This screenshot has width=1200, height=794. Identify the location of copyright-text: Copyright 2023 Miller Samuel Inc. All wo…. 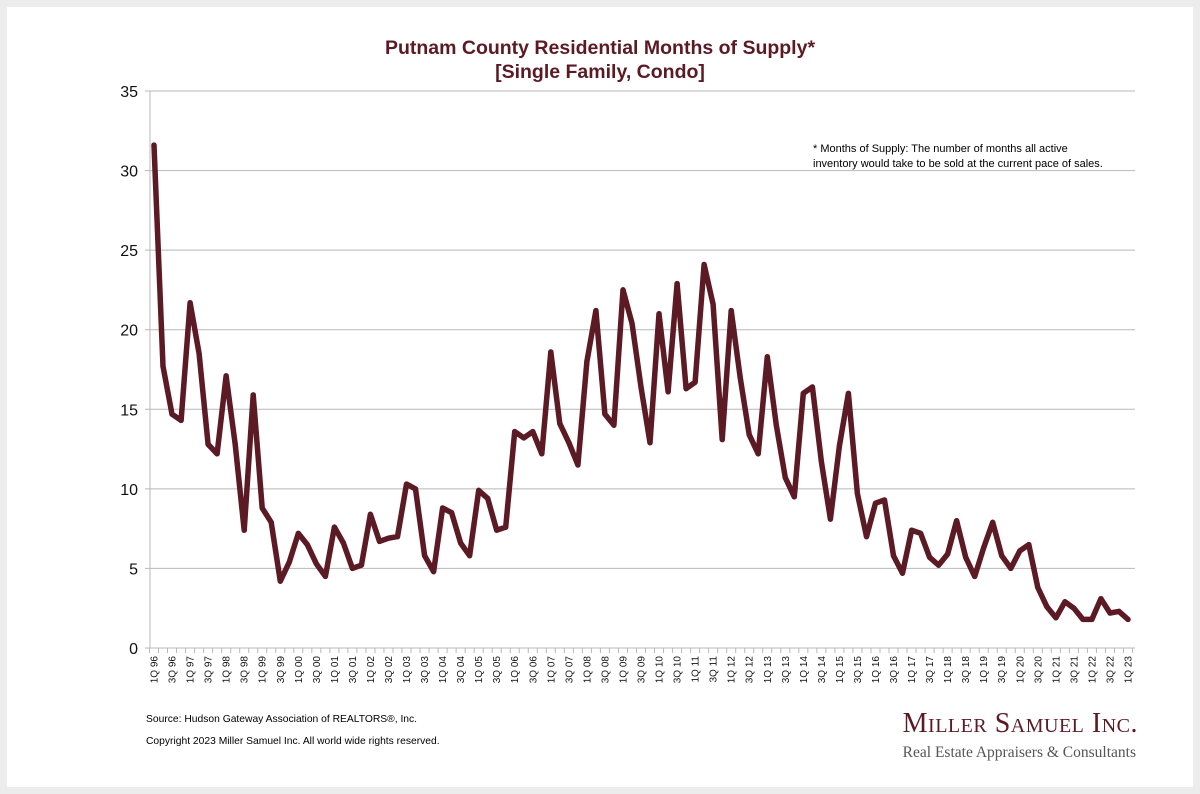
(293, 741).